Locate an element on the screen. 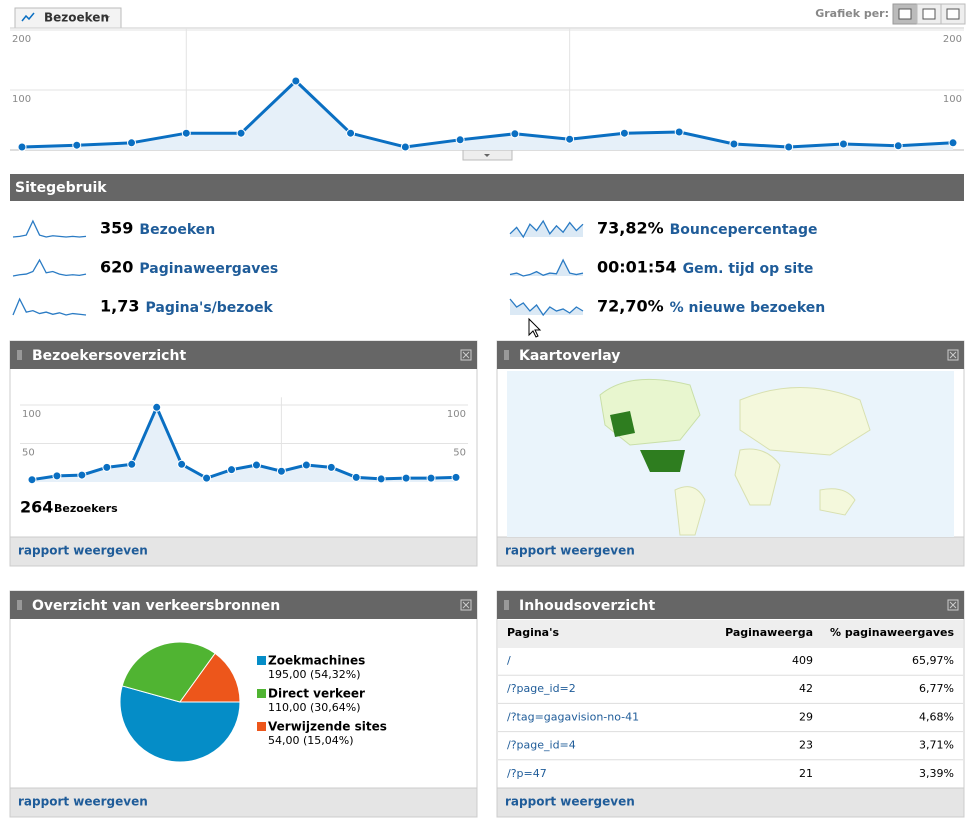  total-value: 264 is located at coordinates (36, 507).